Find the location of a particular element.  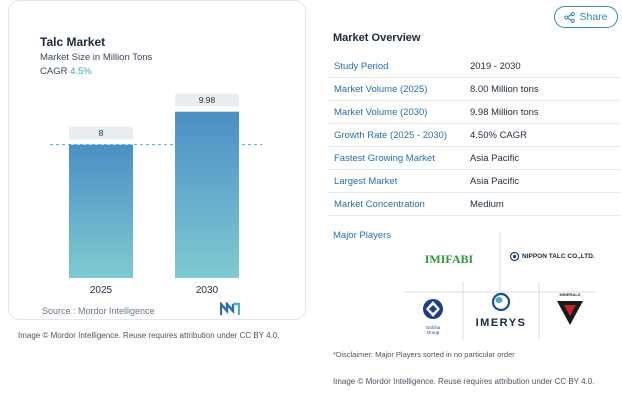

row-value: 2019 - 2030 is located at coordinates (495, 66).